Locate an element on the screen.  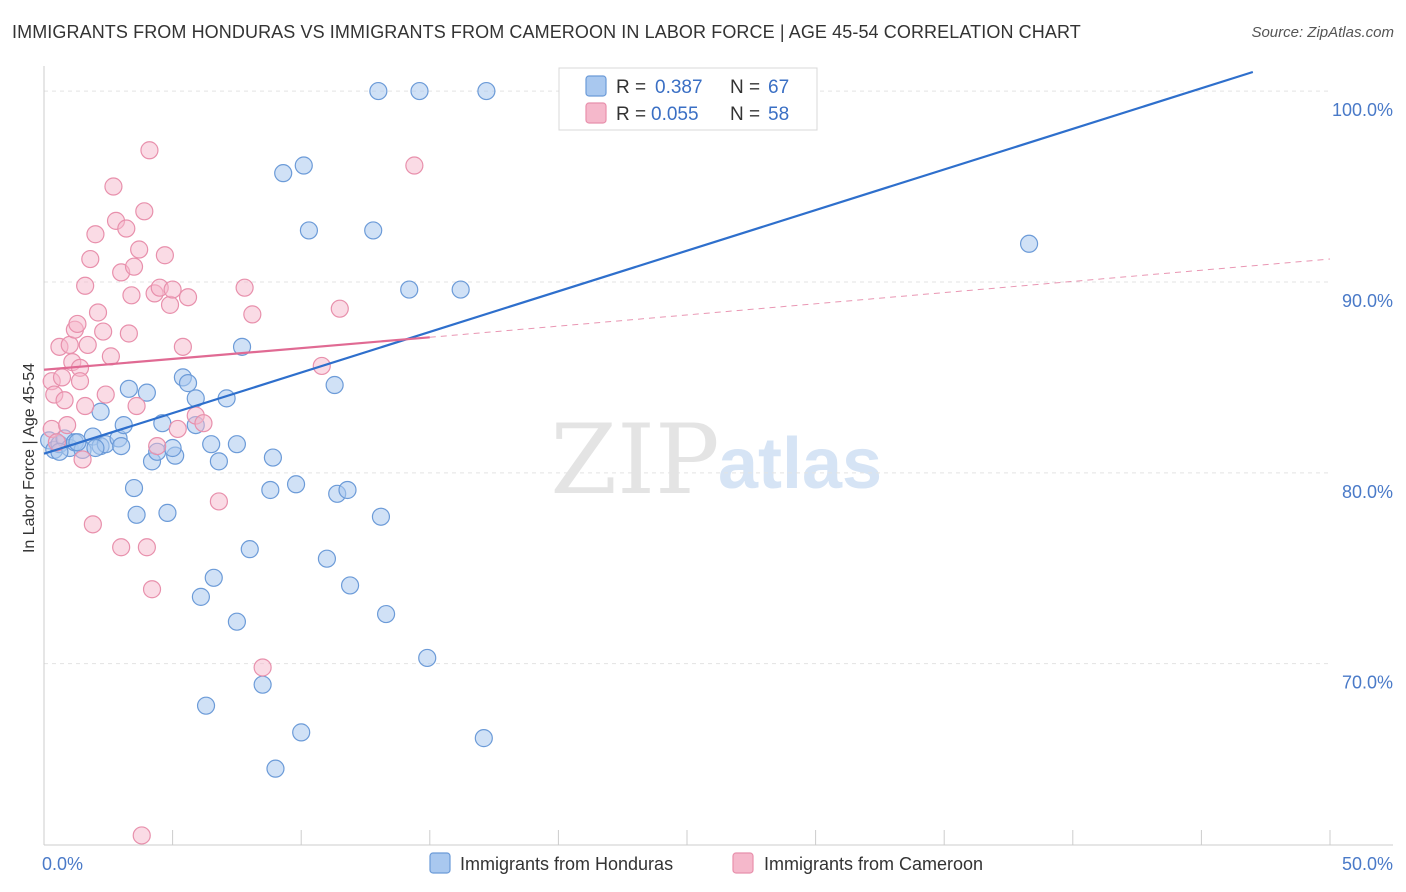
legend-swatch-blue is located at coordinates (596, 86).